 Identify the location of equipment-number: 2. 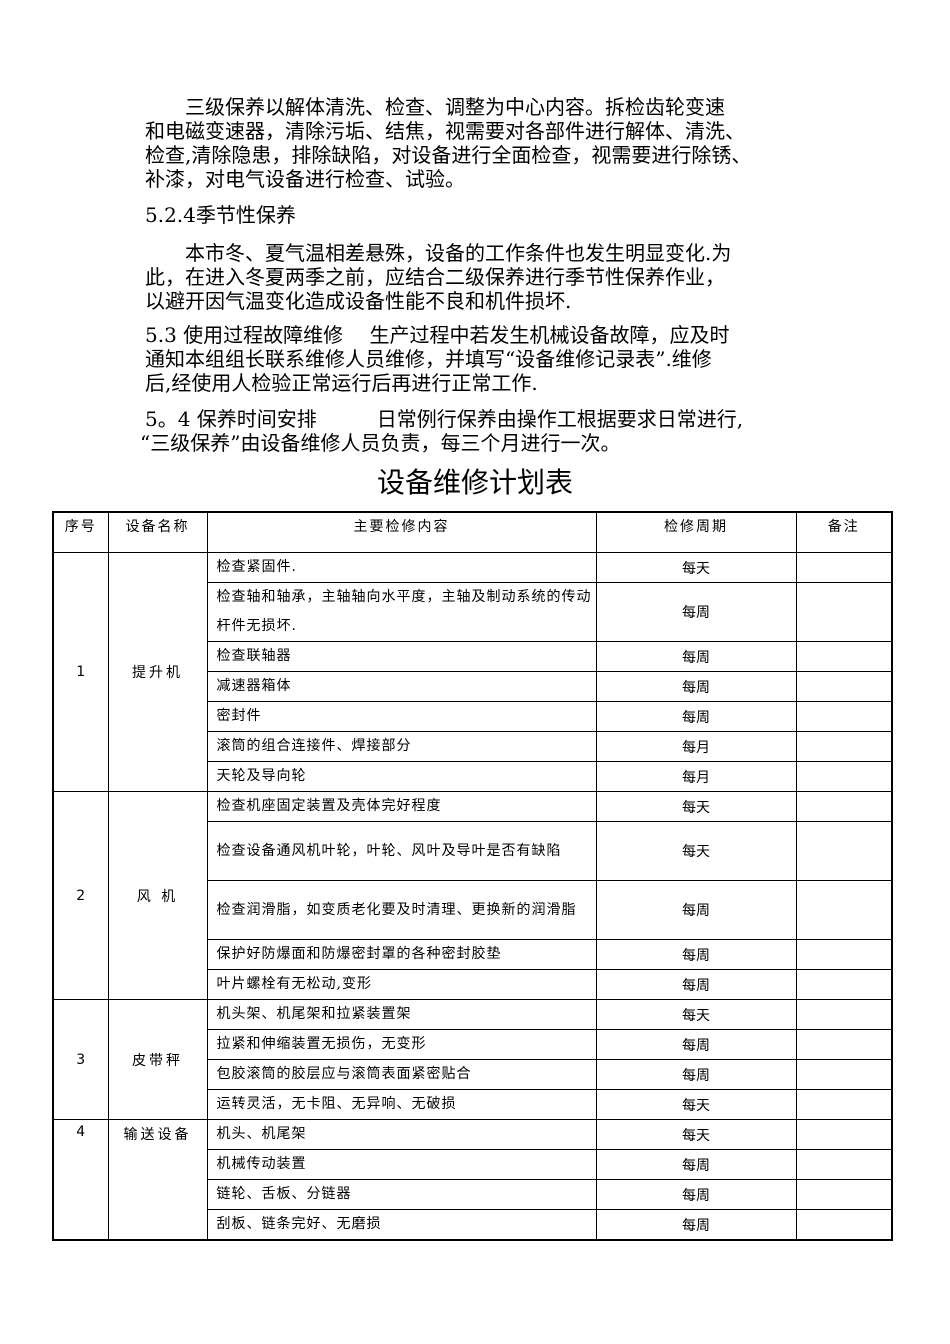
(80, 895).